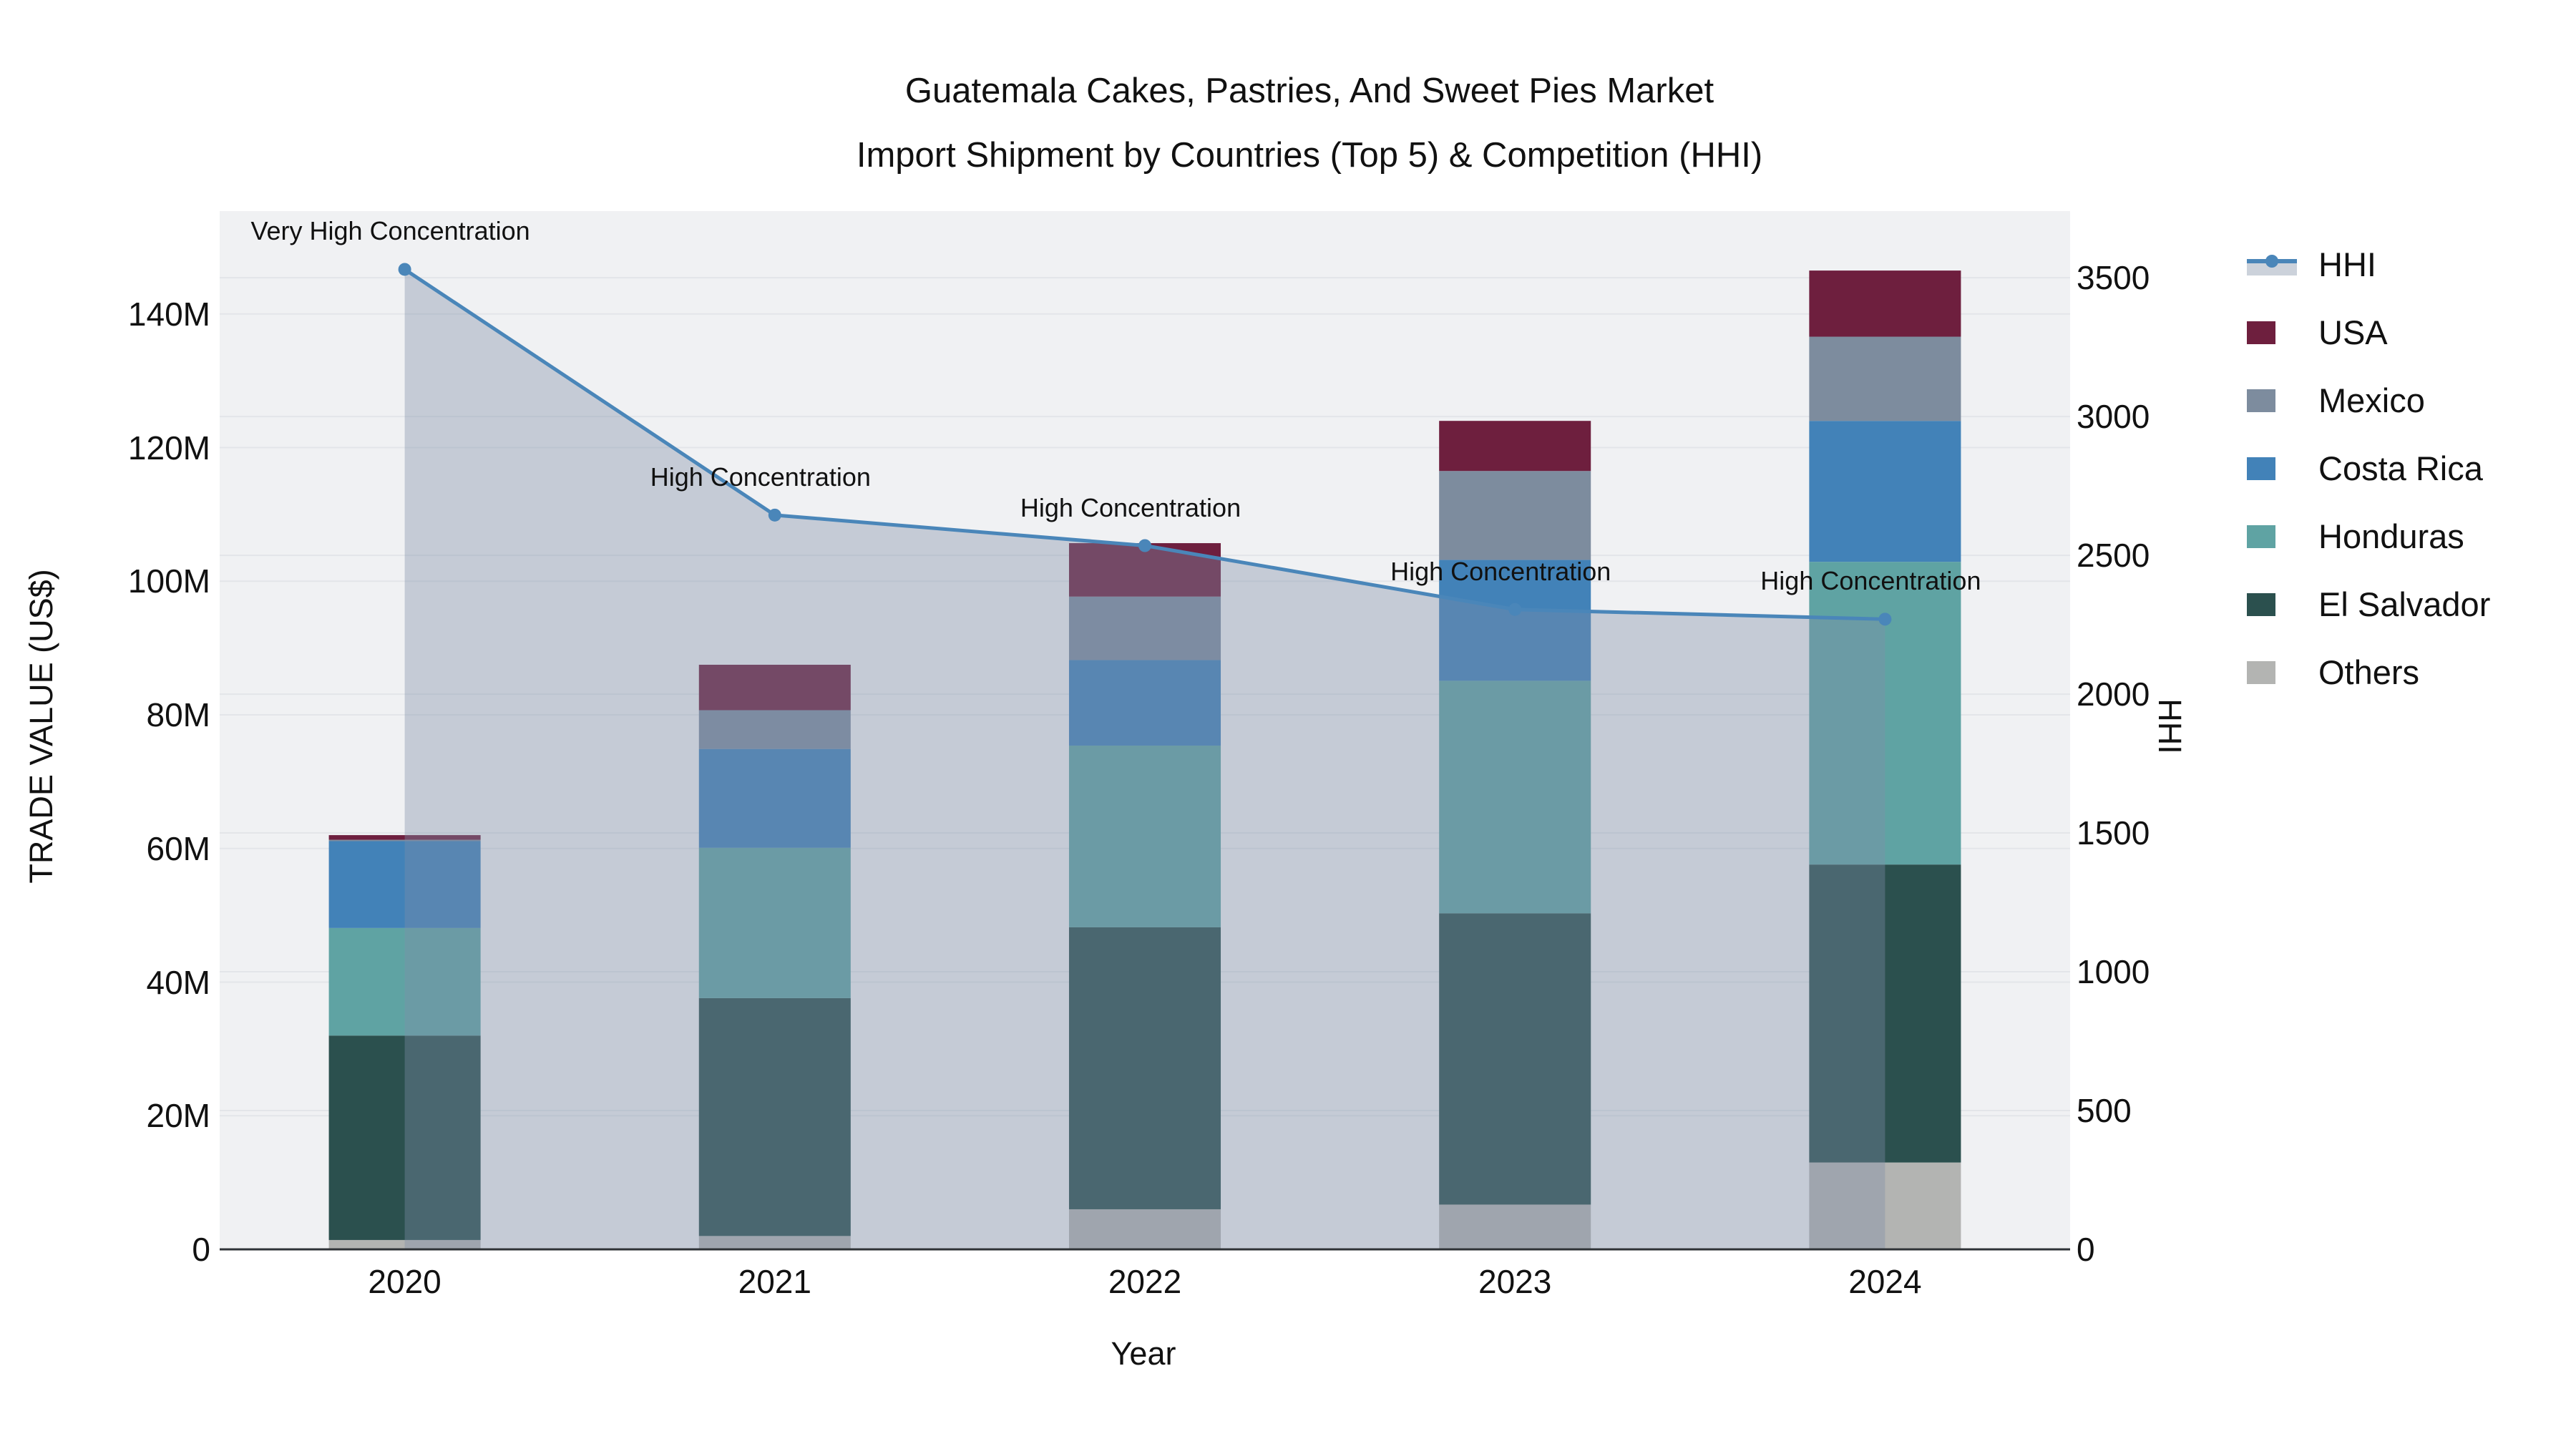 This screenshot has height=1449, width=2576. Describe the element at coordinates (1515, 1226) in the screenshot. I see `bar-segment-others-2023` at that location.